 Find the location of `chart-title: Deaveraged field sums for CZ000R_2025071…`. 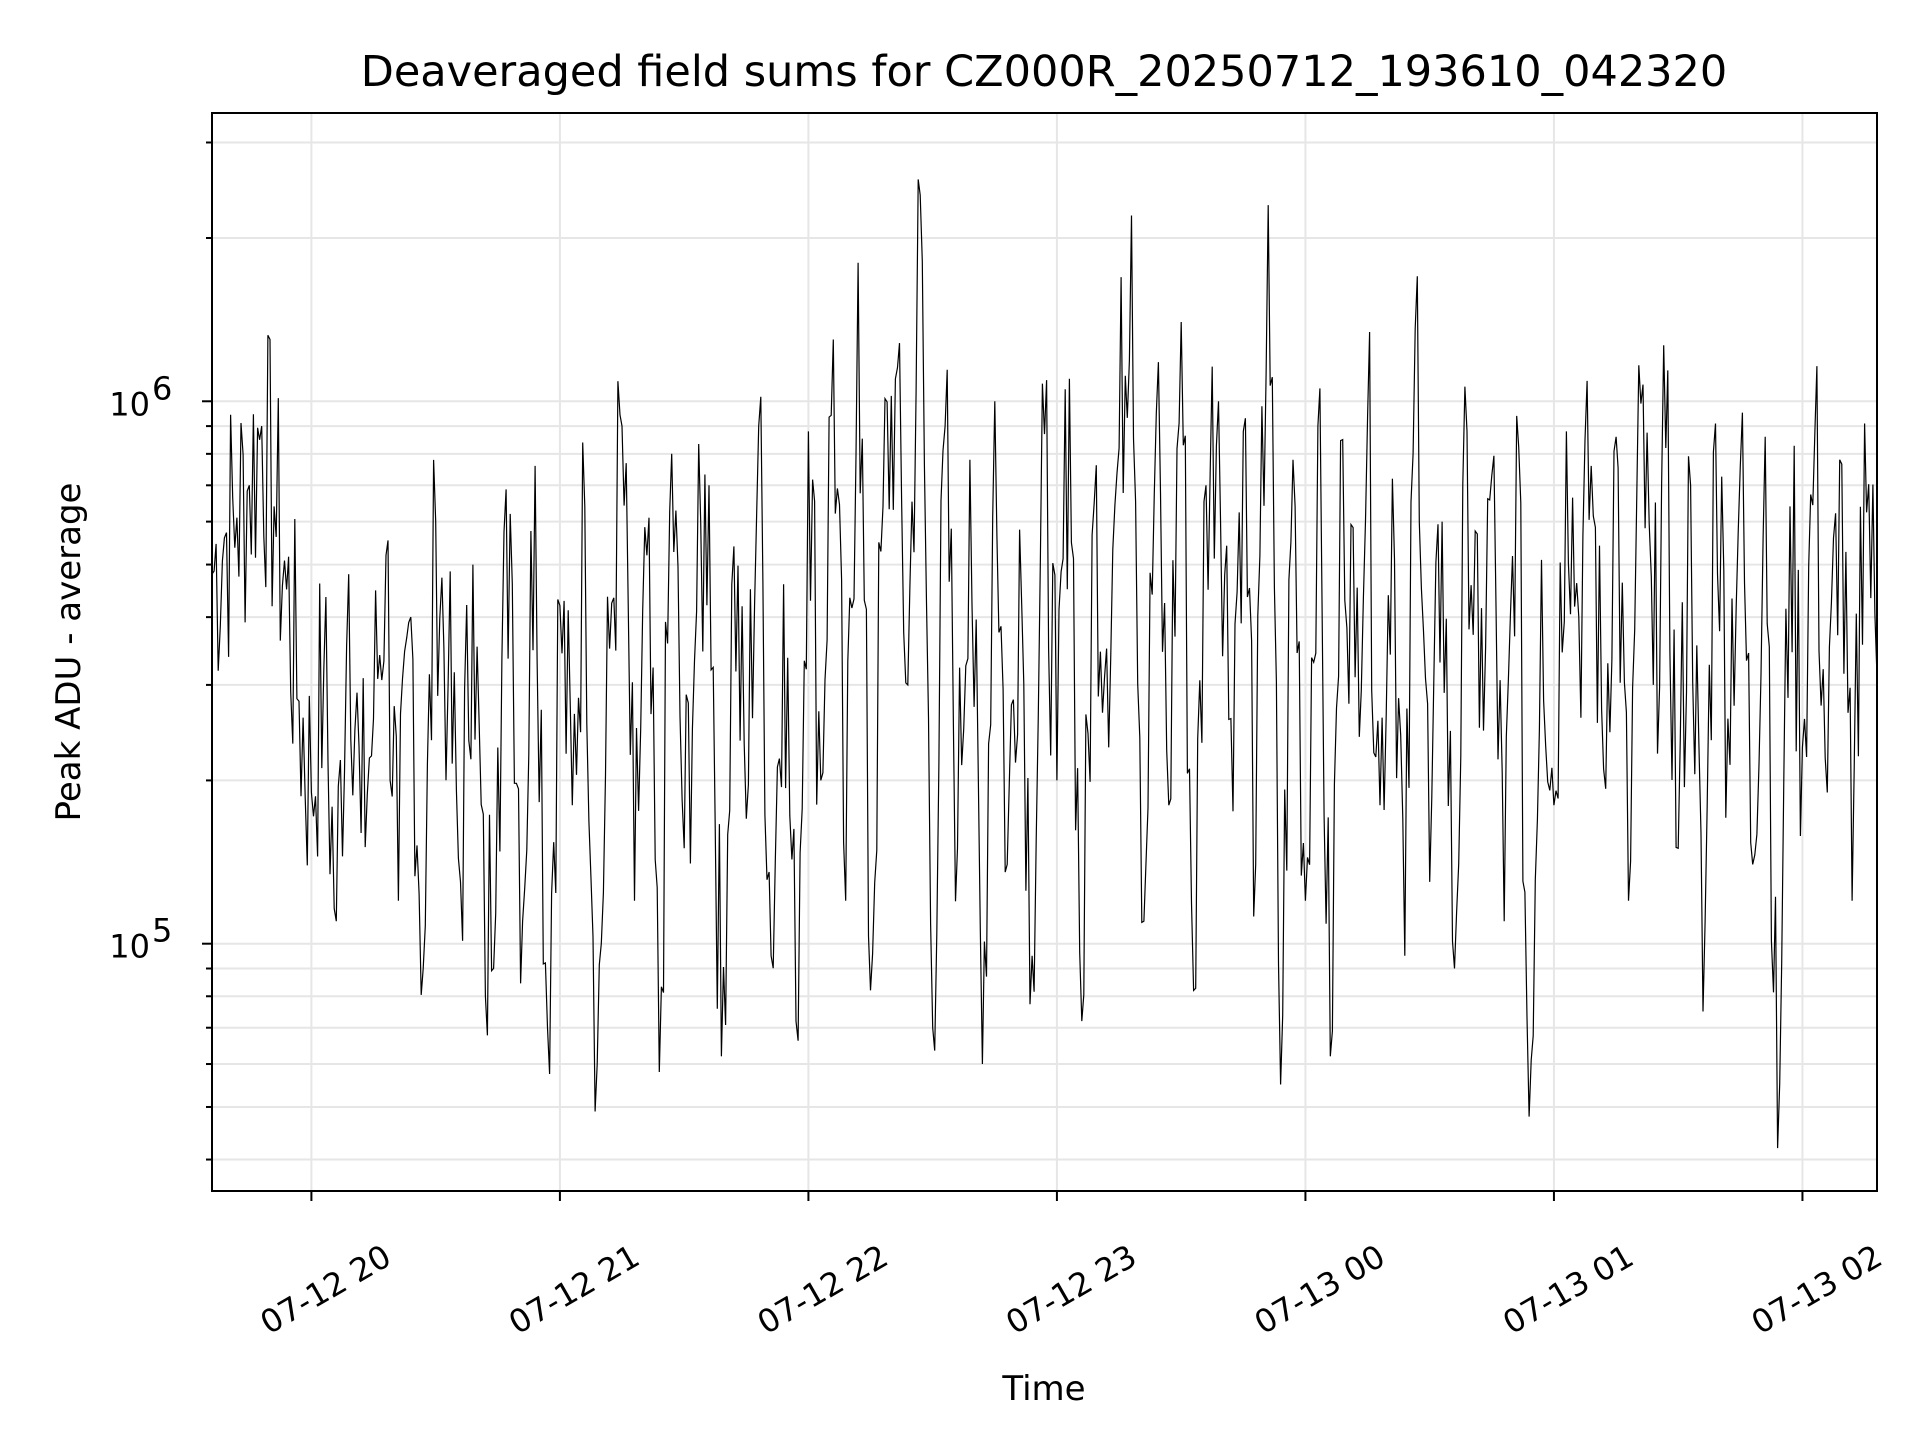

chart-title: Deaveraged field sums for CZ000R_2025071… is located at coordinates (1044, 72).